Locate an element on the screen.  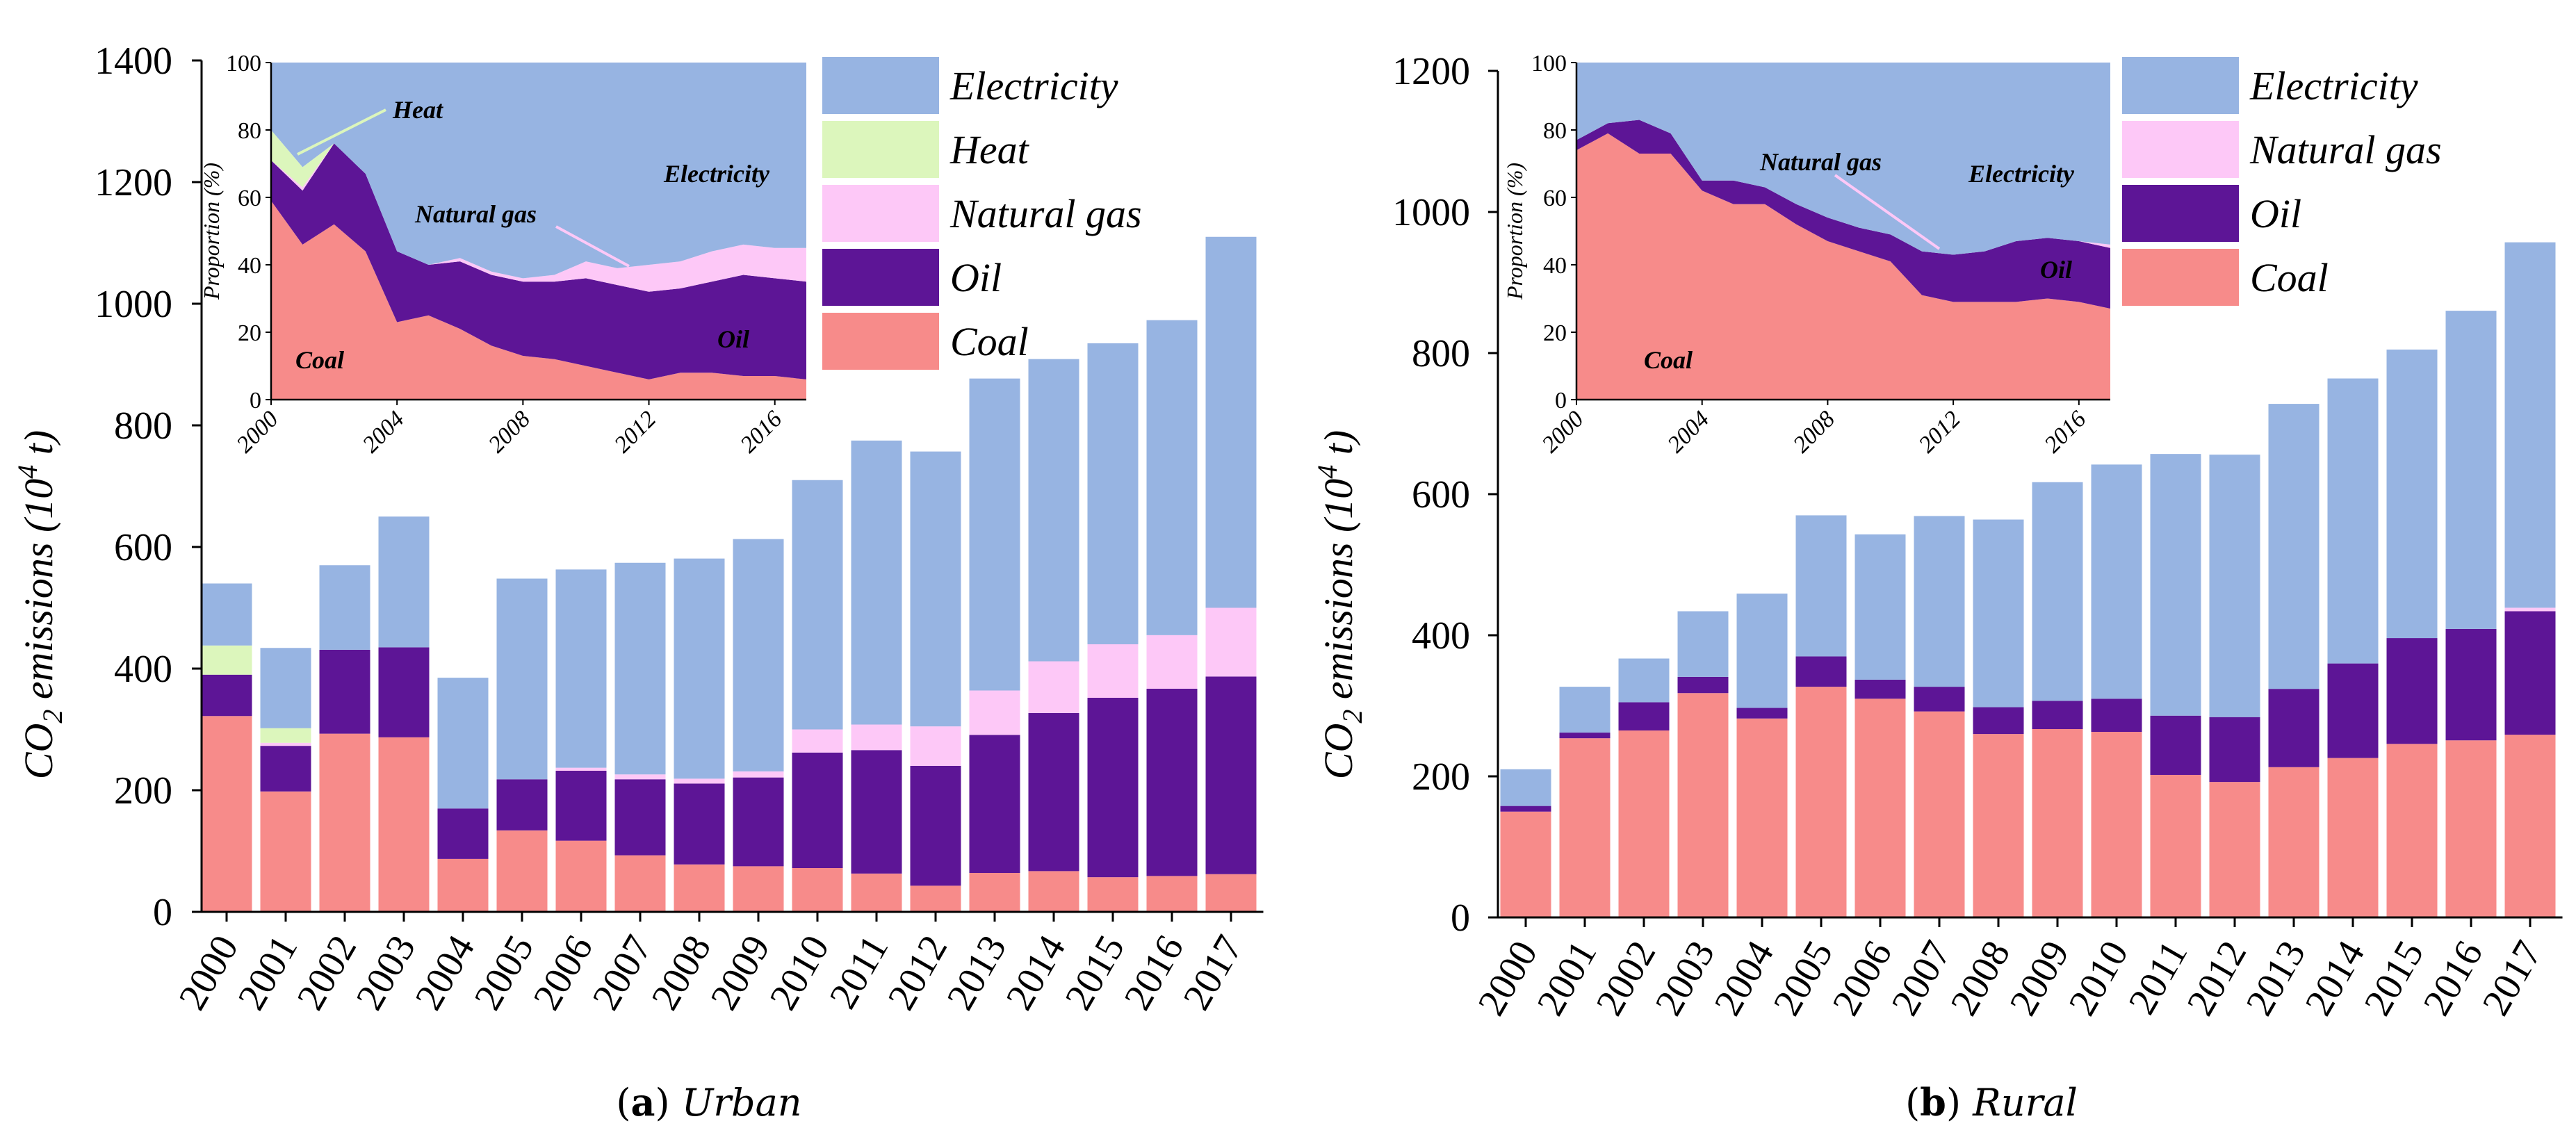
urban-x-tick-label-2000: 2000 is located at coordinates (209, 973).